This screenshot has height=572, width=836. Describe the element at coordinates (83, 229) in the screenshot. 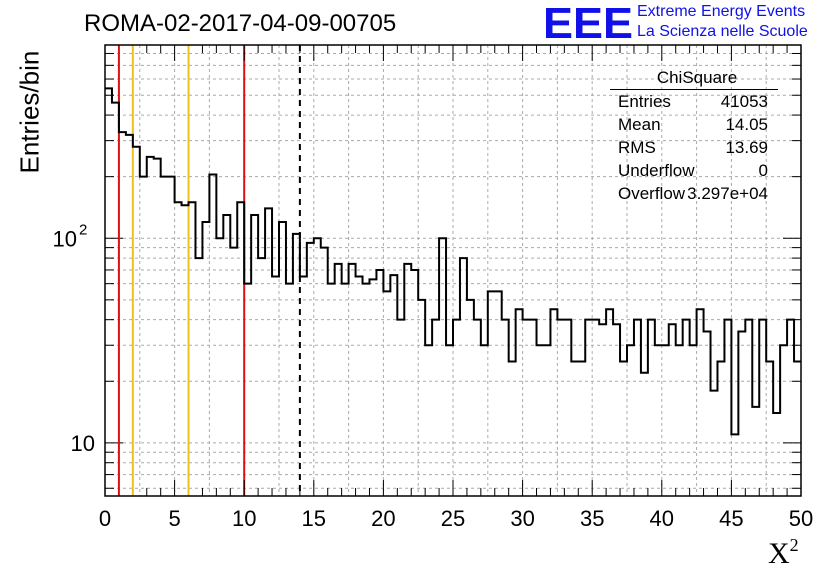

I see `y-tick-label-exponent: 2` at that location.